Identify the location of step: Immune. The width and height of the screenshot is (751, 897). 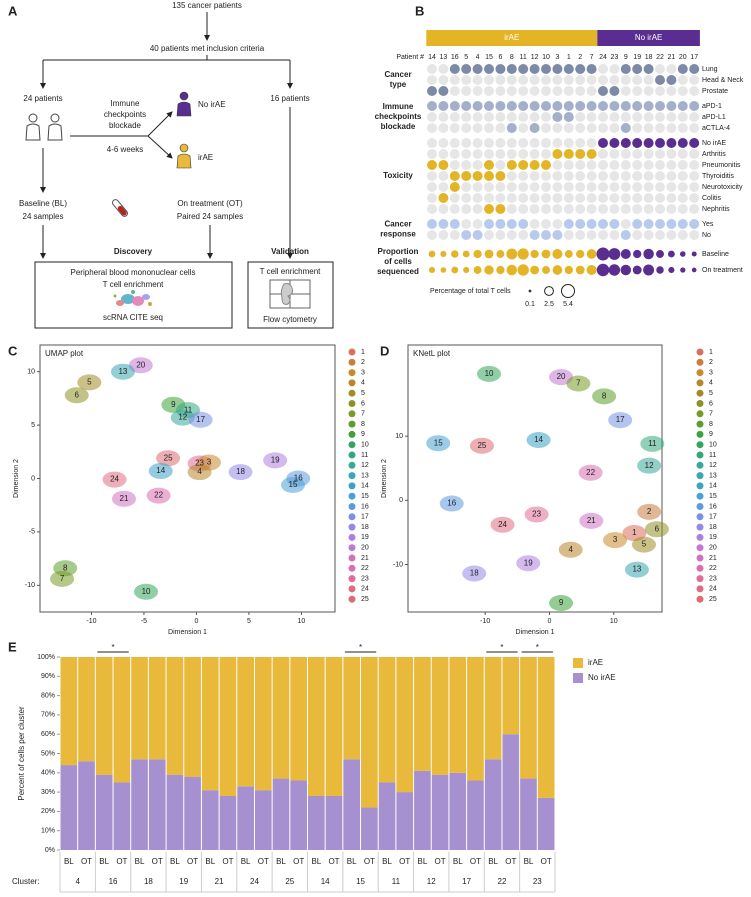
(125, 103).